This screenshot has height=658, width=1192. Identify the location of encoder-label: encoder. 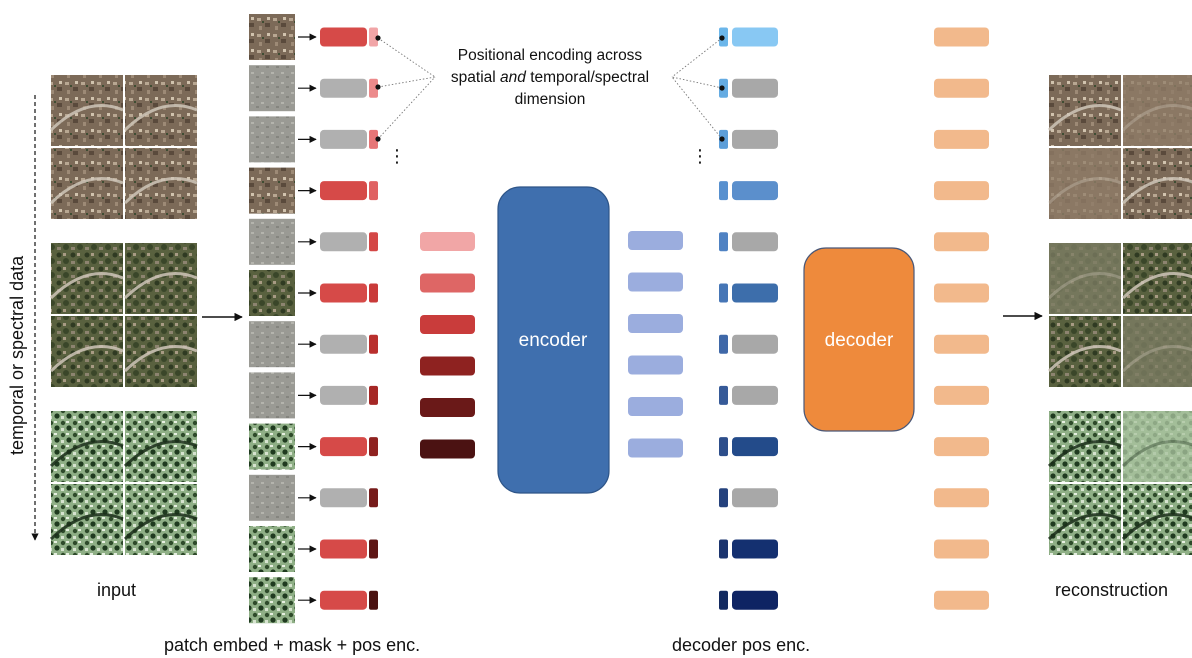
(553, 340).